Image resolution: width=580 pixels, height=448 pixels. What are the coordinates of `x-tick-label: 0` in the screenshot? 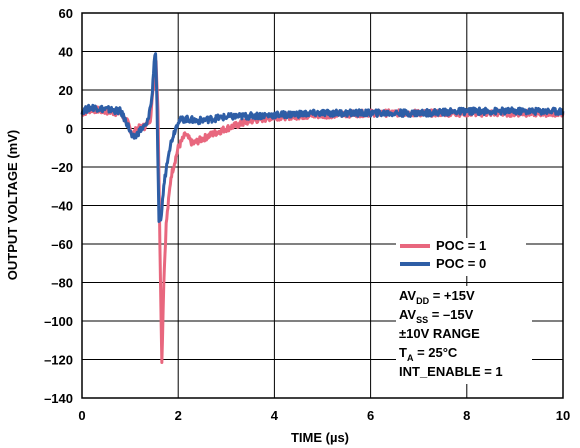 It's located at (81, 415).